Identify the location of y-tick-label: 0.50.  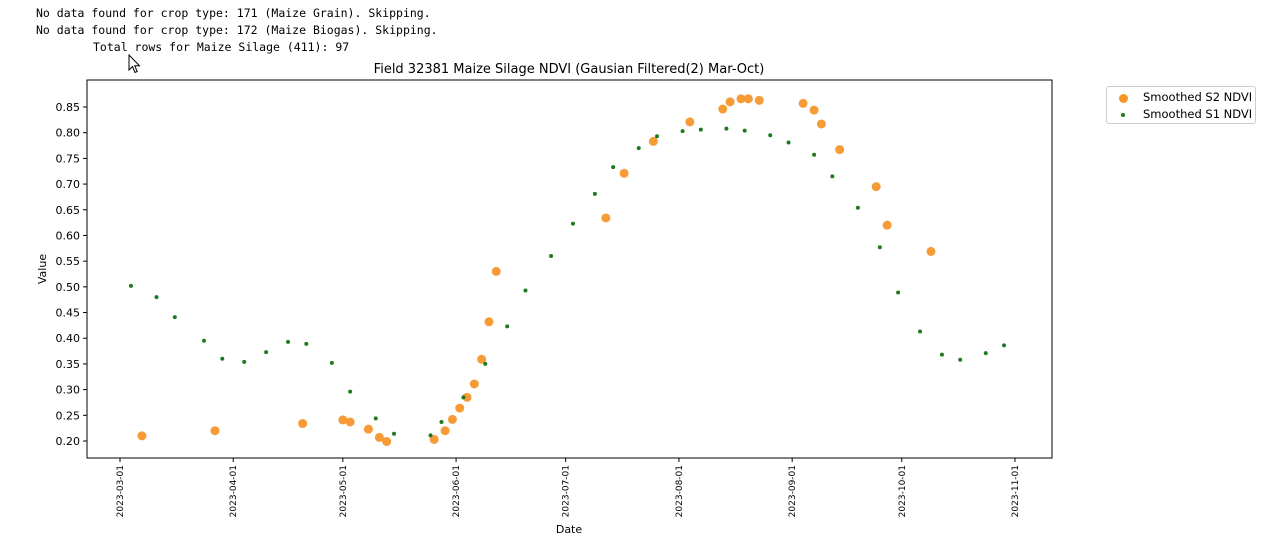
(68, 287).